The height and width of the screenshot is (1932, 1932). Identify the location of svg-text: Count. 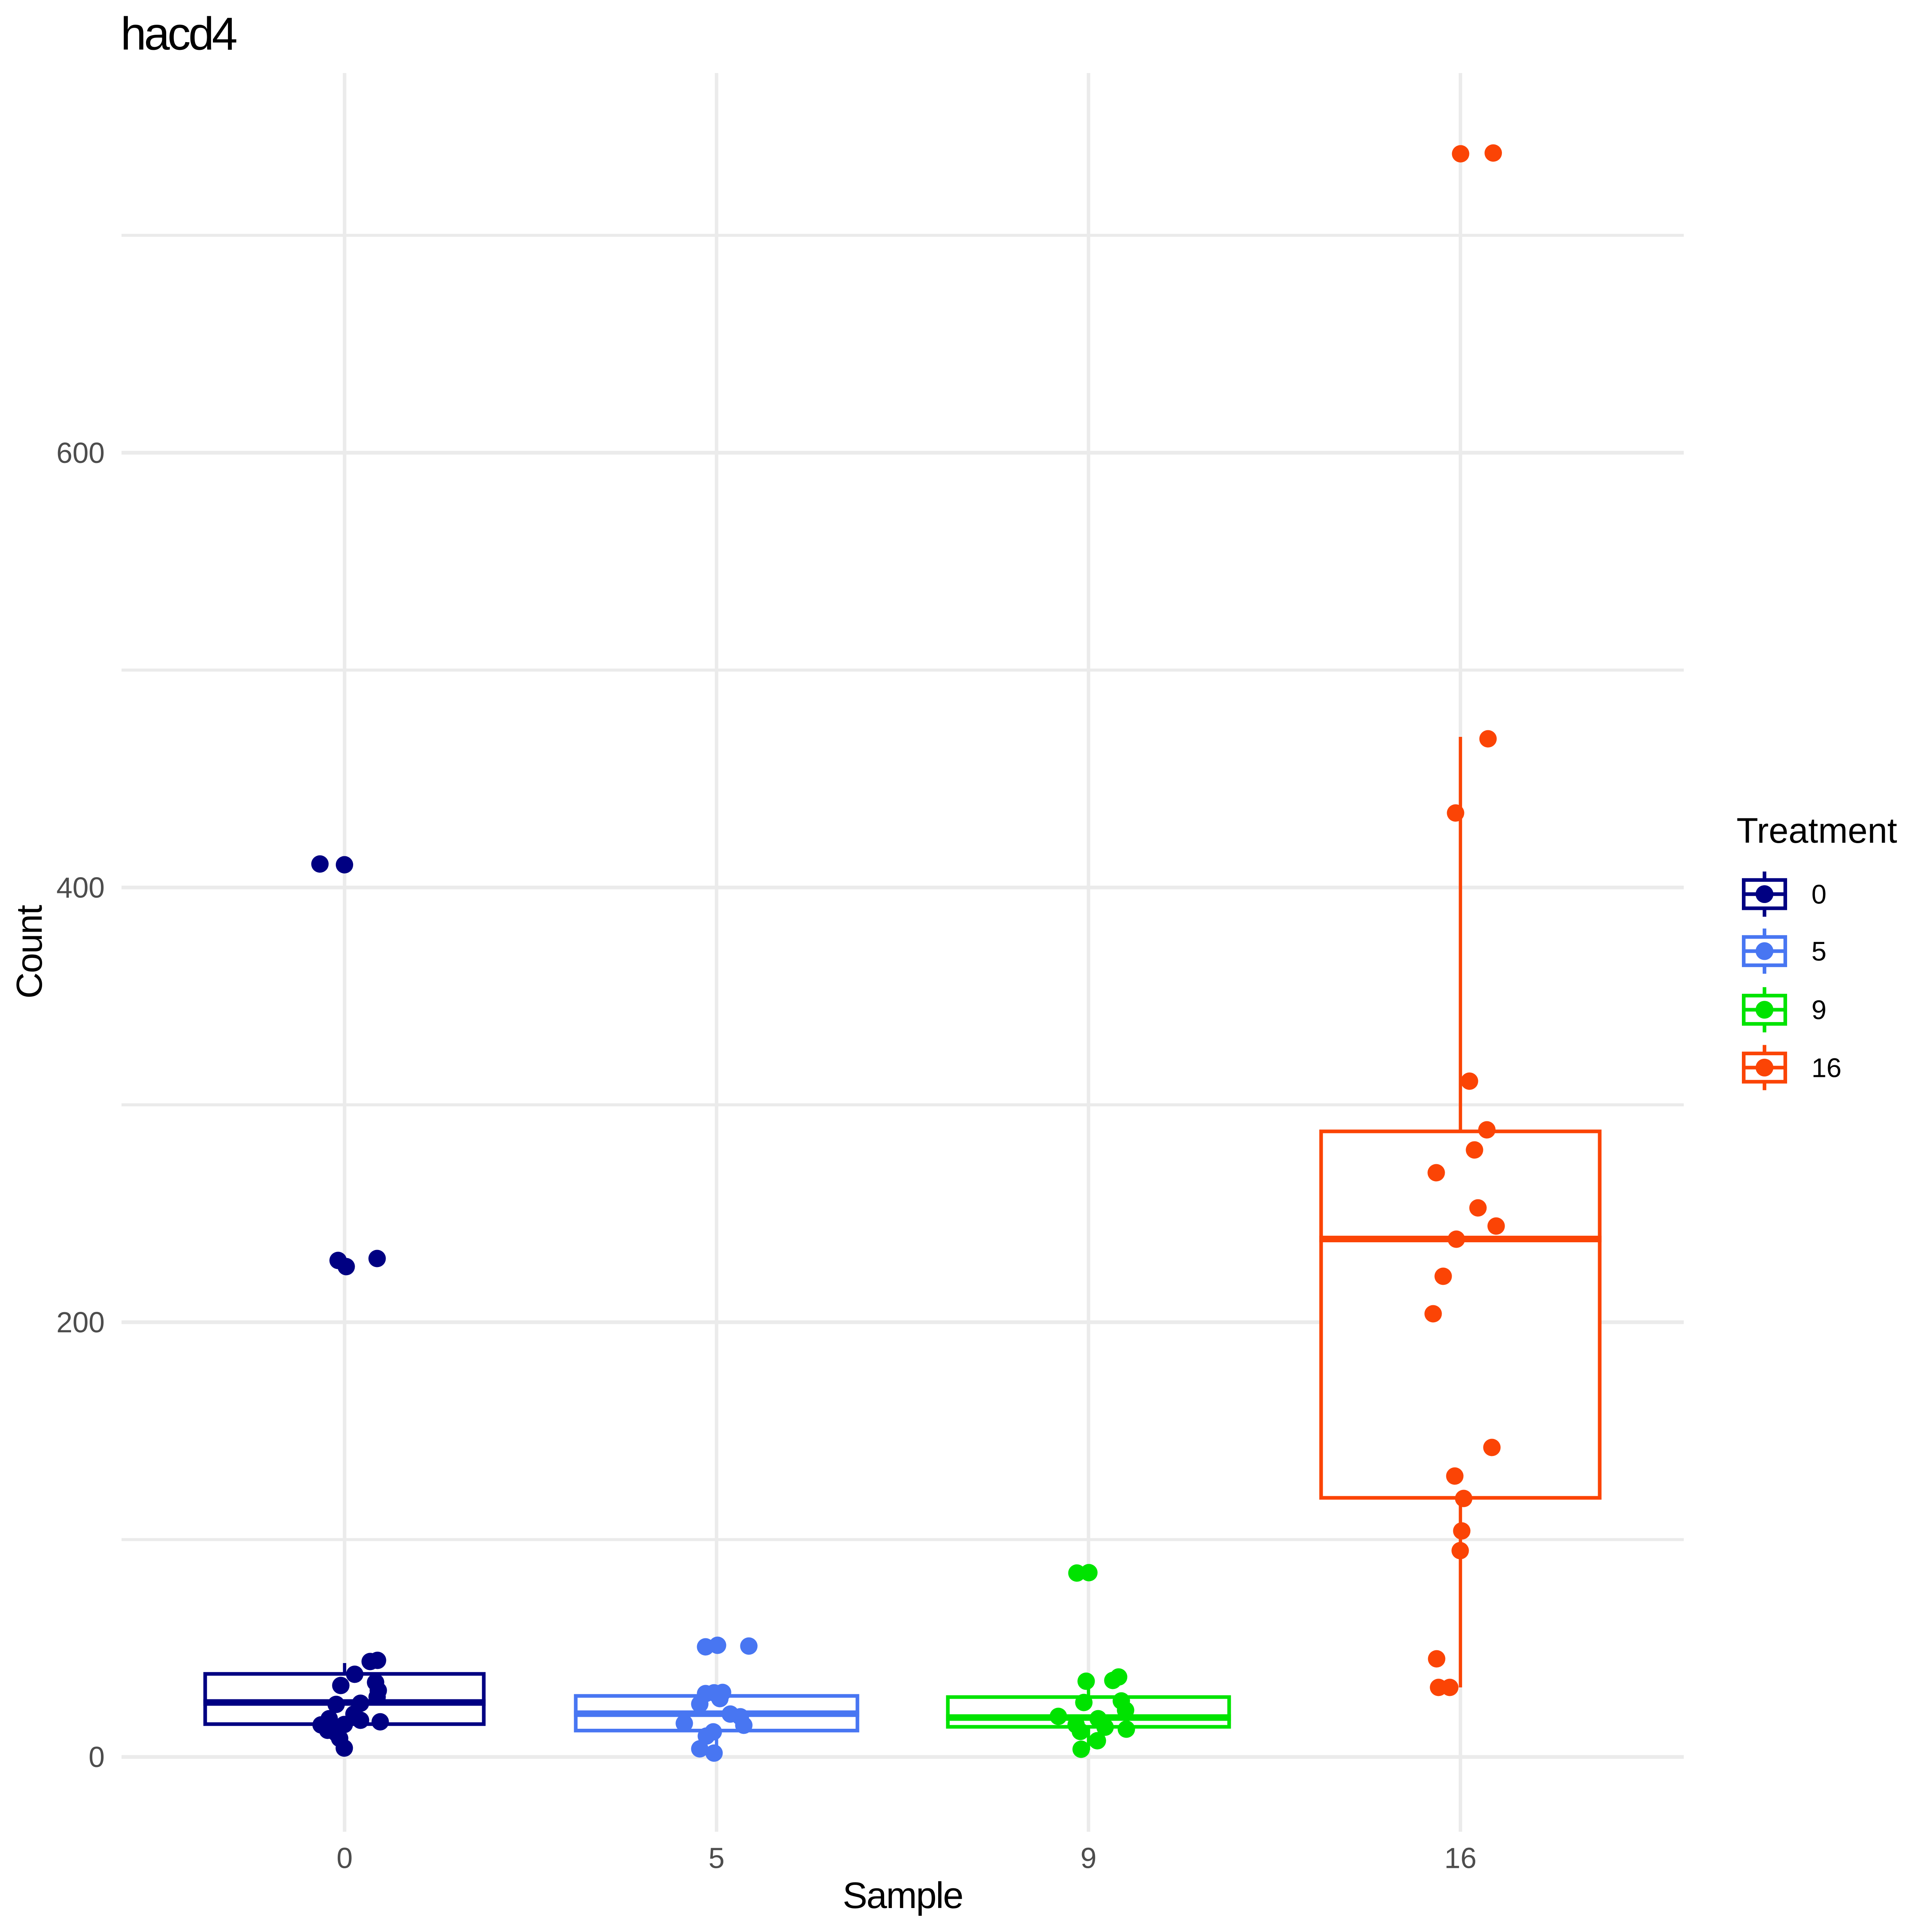
(29, 952).